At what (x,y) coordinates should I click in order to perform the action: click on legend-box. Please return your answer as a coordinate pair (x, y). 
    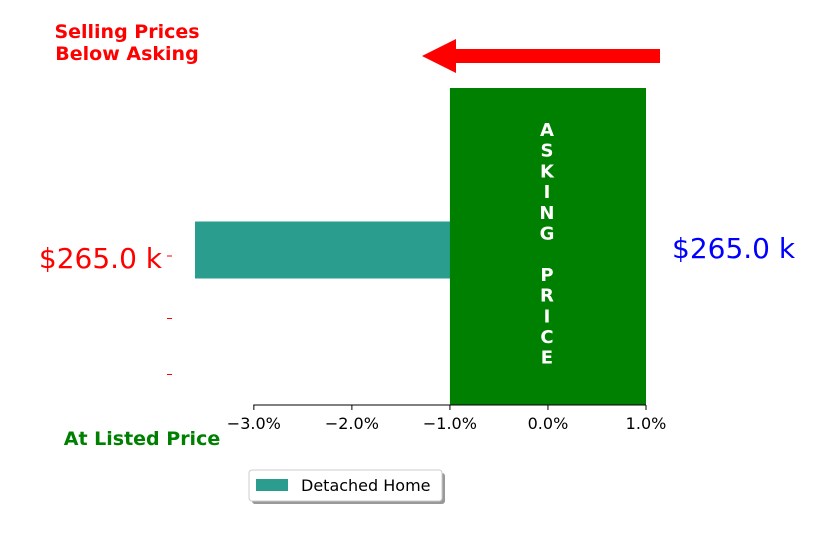
    Looking at the image, I should click on (345, 485).